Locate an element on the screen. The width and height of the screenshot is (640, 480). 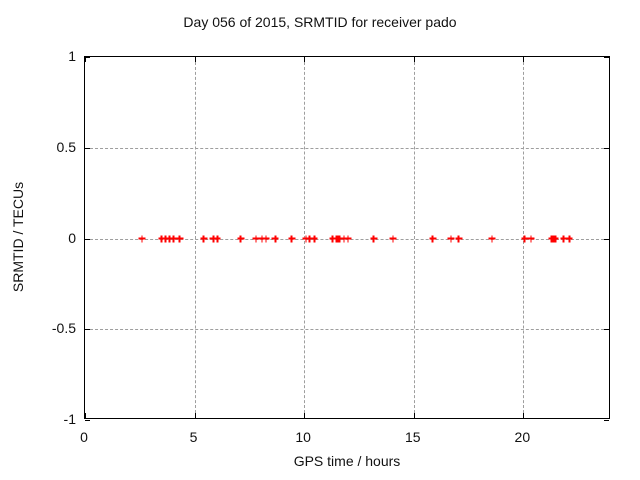
y-tick-label: -0.5 is located at coordinates (63, 328).